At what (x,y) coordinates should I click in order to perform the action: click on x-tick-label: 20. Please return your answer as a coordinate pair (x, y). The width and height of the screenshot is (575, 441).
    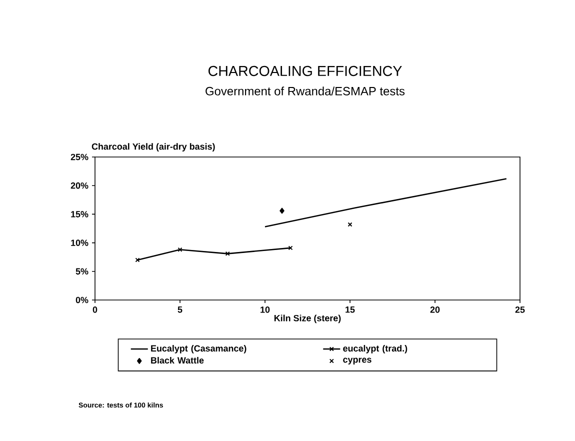
    Looking at the image, I should click on (435, 309).